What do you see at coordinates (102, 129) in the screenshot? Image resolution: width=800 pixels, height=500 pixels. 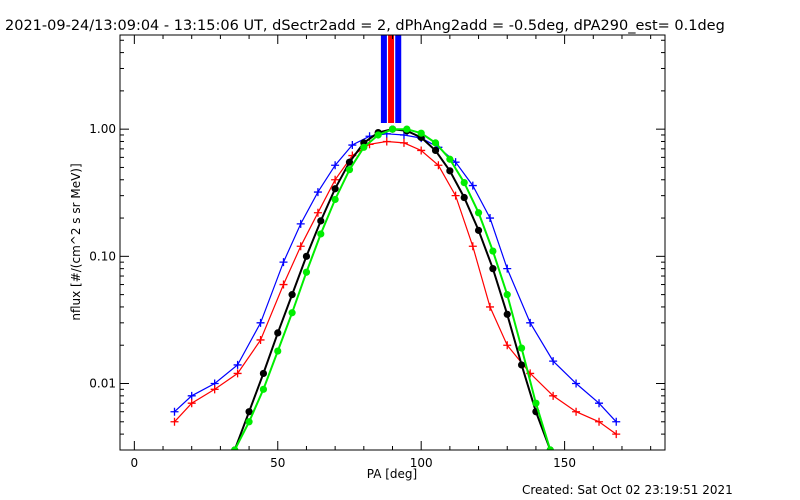 I see `y-tick-label: 1.00` at bounding box center [102, 129].